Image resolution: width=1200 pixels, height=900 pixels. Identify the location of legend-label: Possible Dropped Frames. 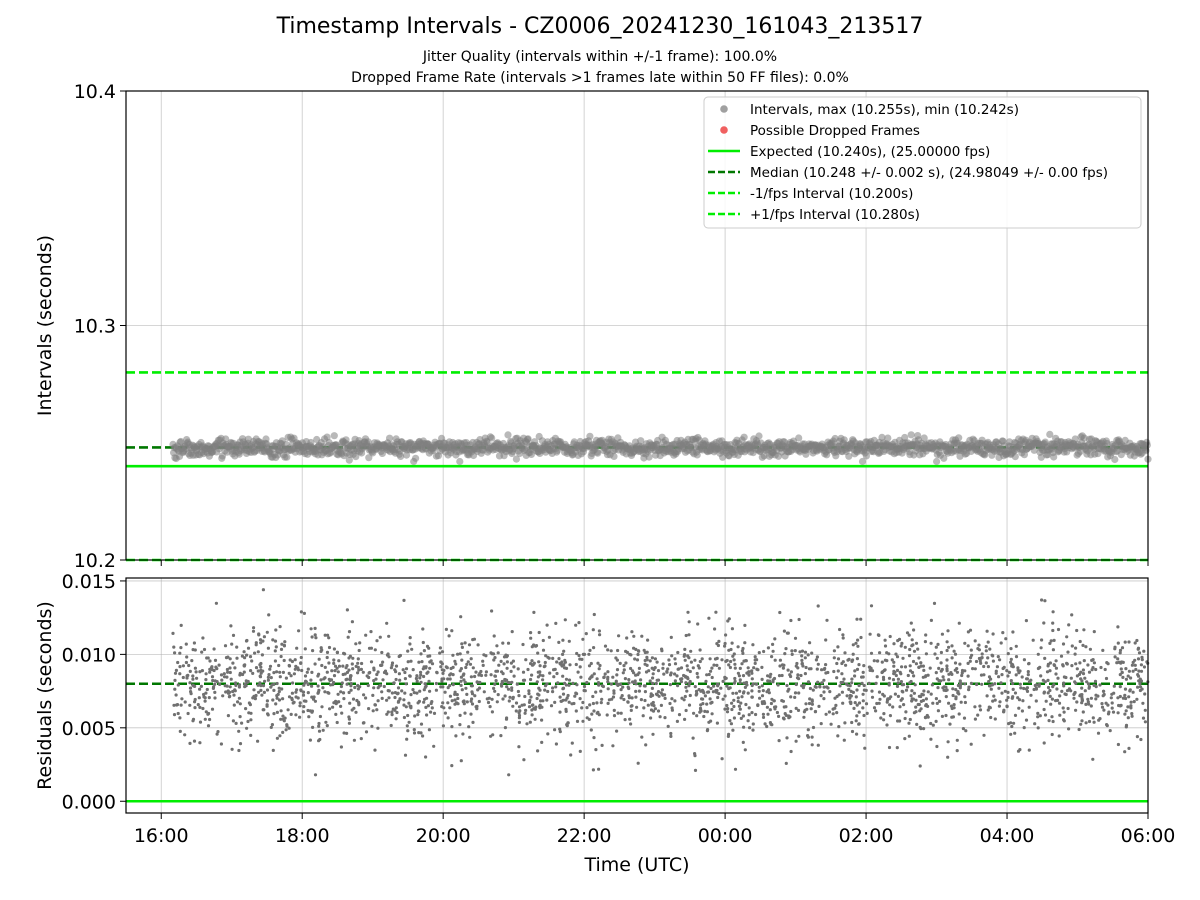
(835, 131).